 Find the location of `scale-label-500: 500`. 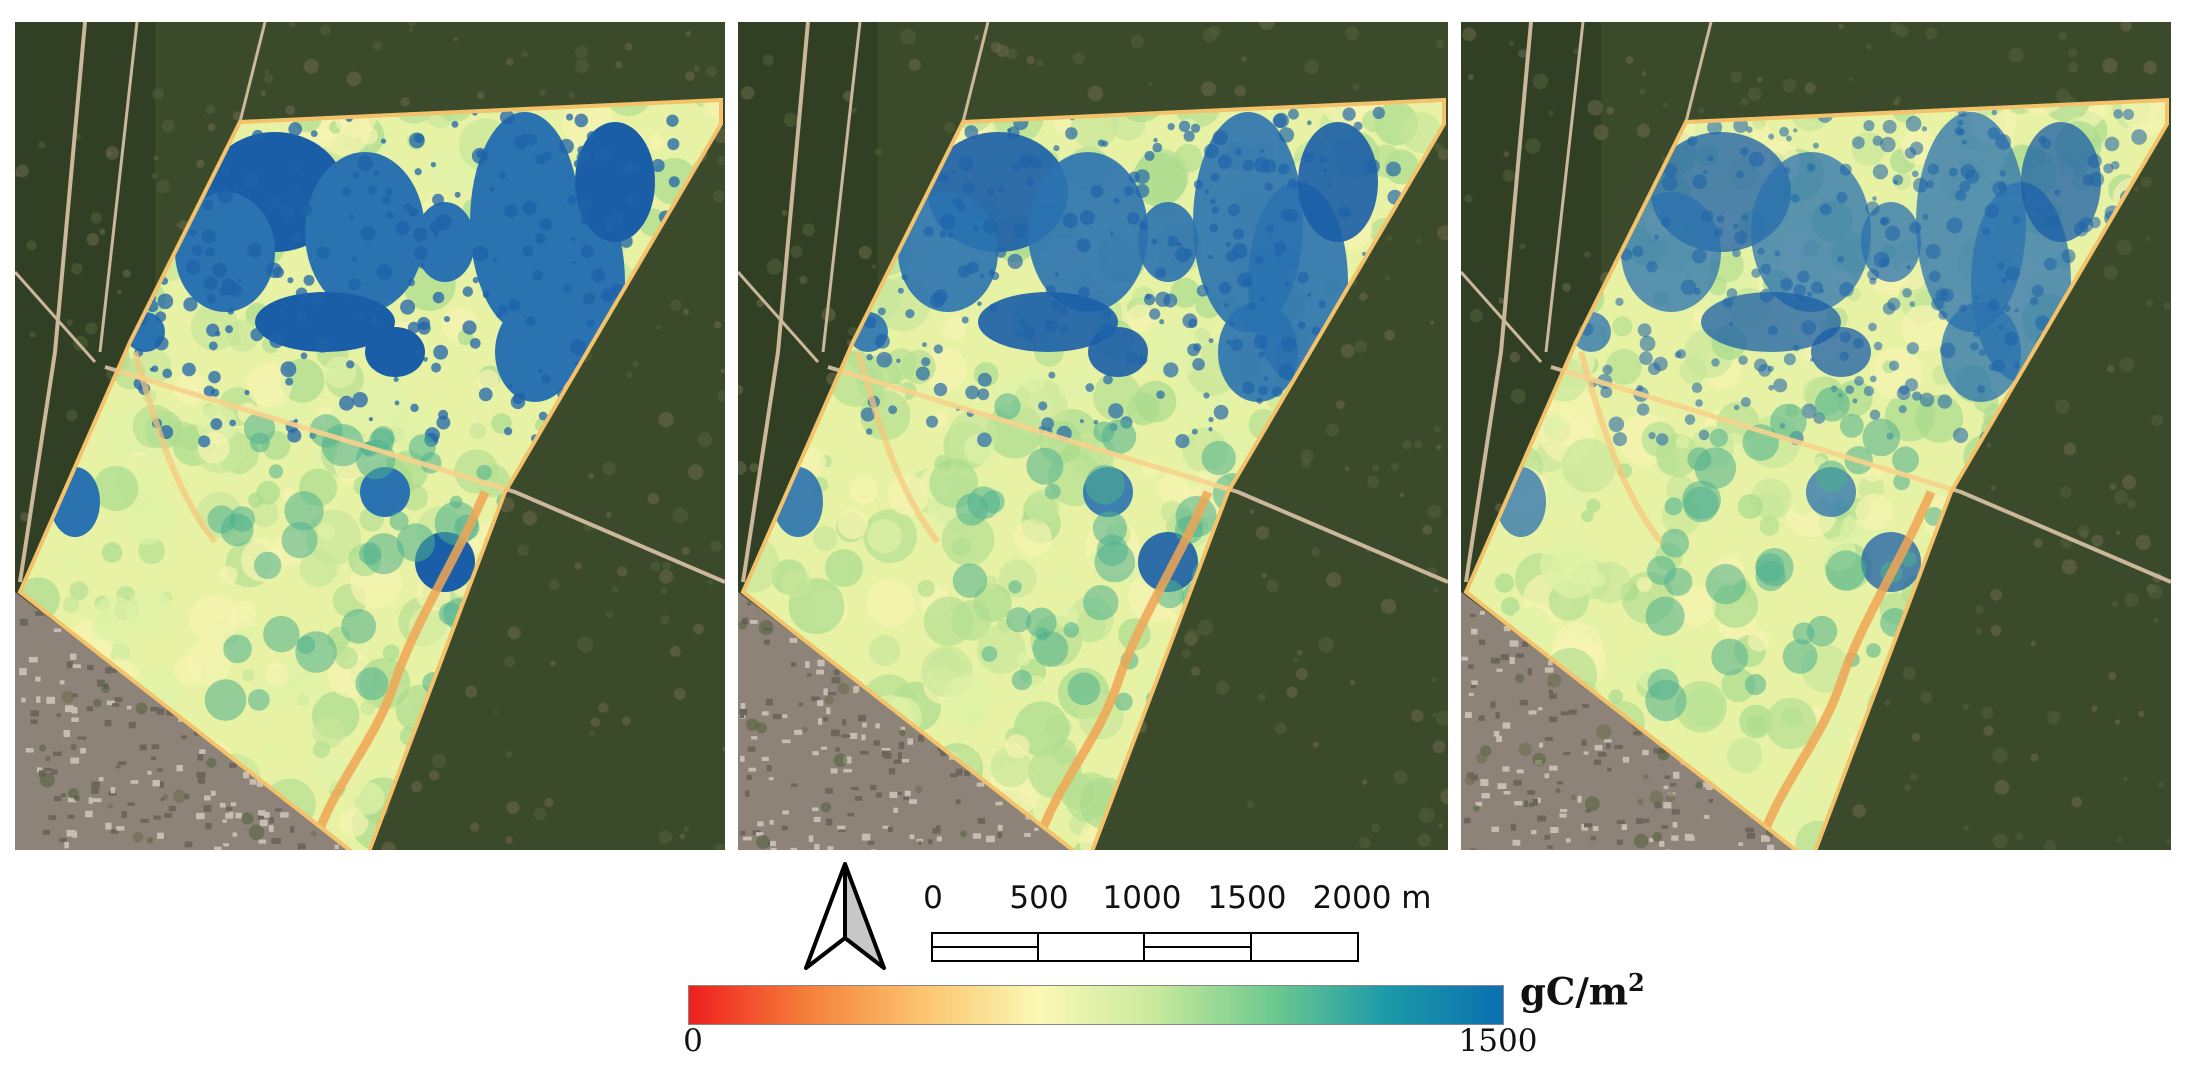

scale-label-500: 500 is located at coordinates (1039, 898).